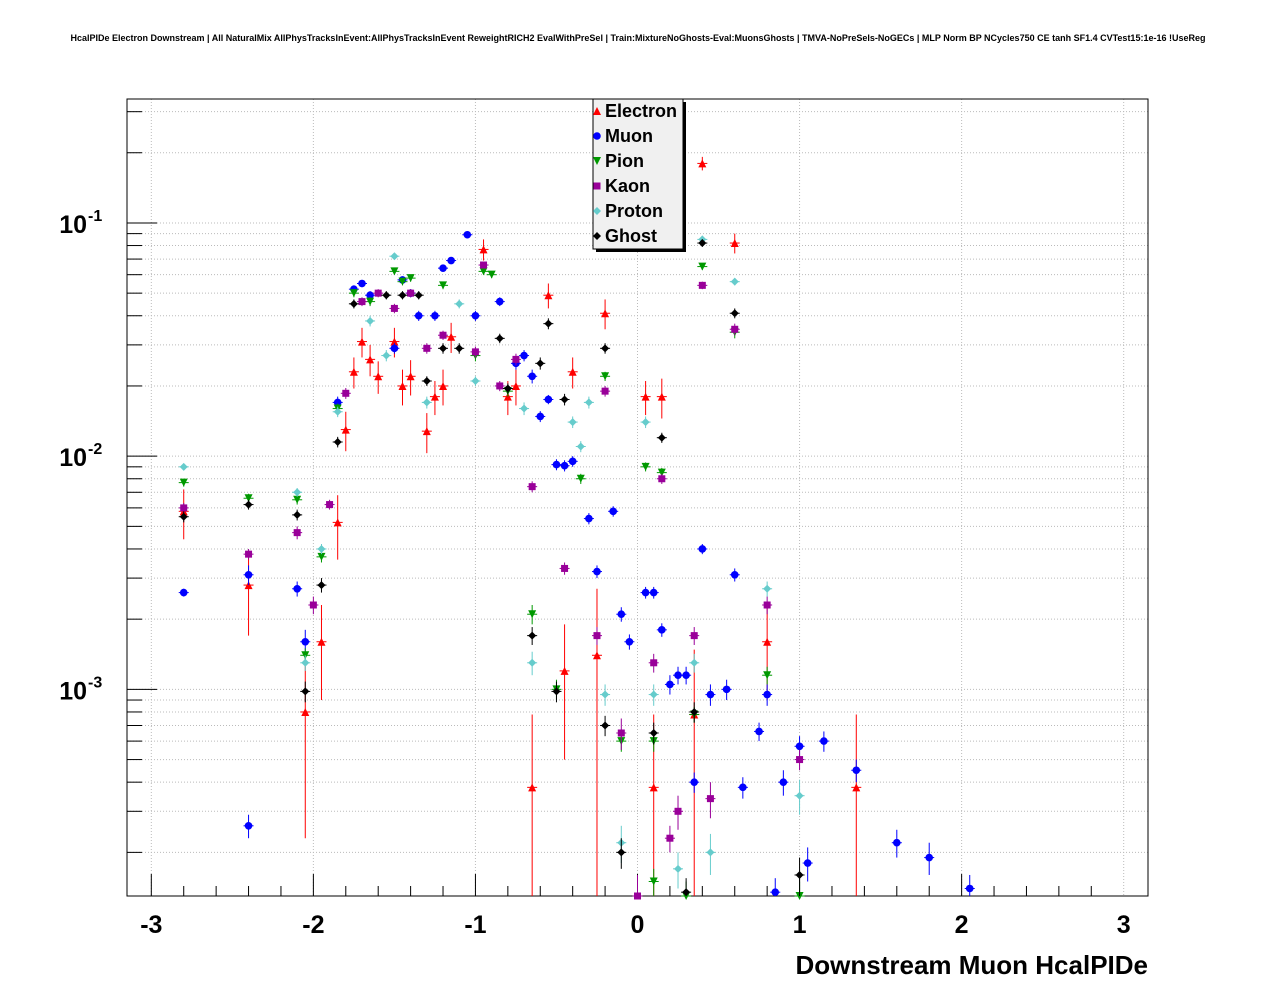  I want to click on legend-marker-pion, so click(597, 161).